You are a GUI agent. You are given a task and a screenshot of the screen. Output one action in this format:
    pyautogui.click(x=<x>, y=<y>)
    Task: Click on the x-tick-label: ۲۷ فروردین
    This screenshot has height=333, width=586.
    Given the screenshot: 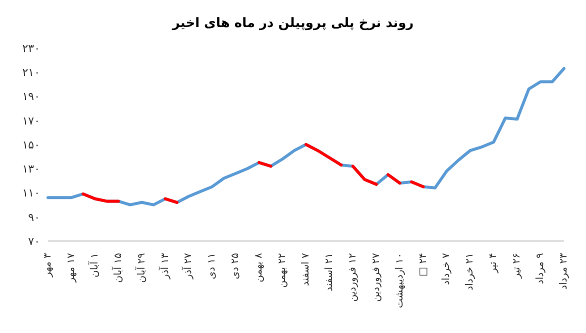 What is the action you would take?
    pyautogui.click(x=376, y=277)
    